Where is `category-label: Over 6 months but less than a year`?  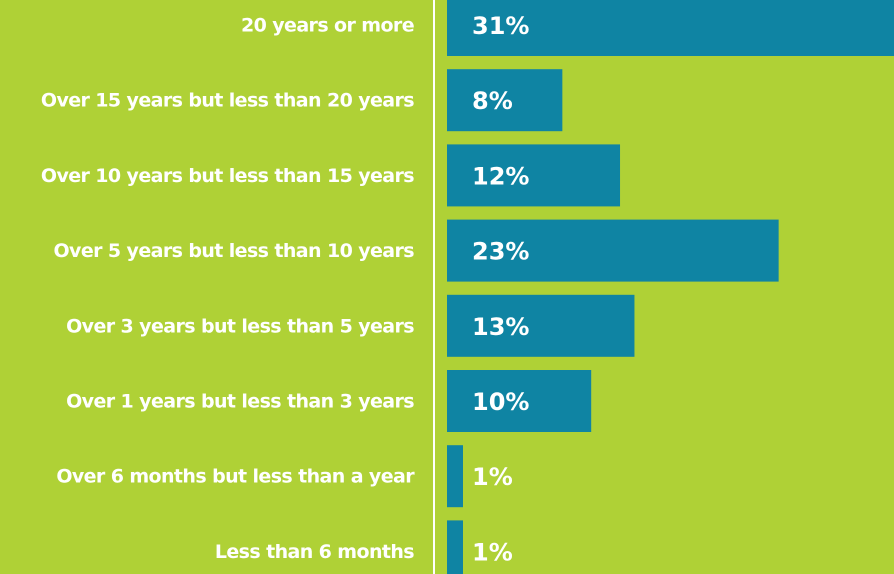 category-label: Over 6 months but less than a year is located at coordinates (235, 477).